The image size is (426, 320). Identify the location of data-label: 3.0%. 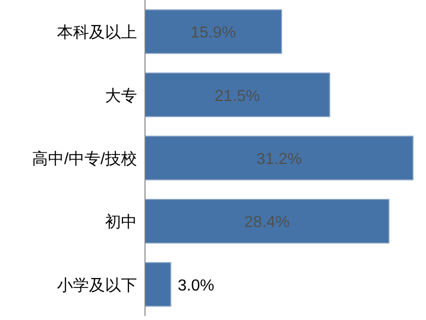
(196, 285).